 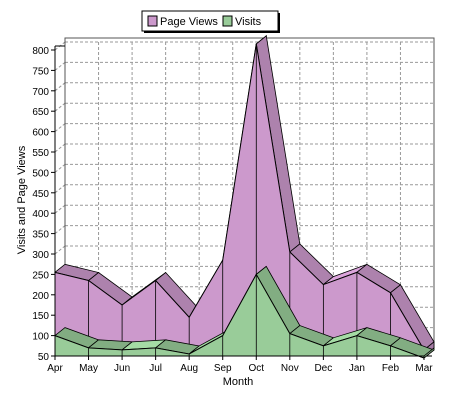 What do you see at coordinates (40, 153) in the screenshot?
I see `y-tick-label: 550` at bounding box center [40, 153].